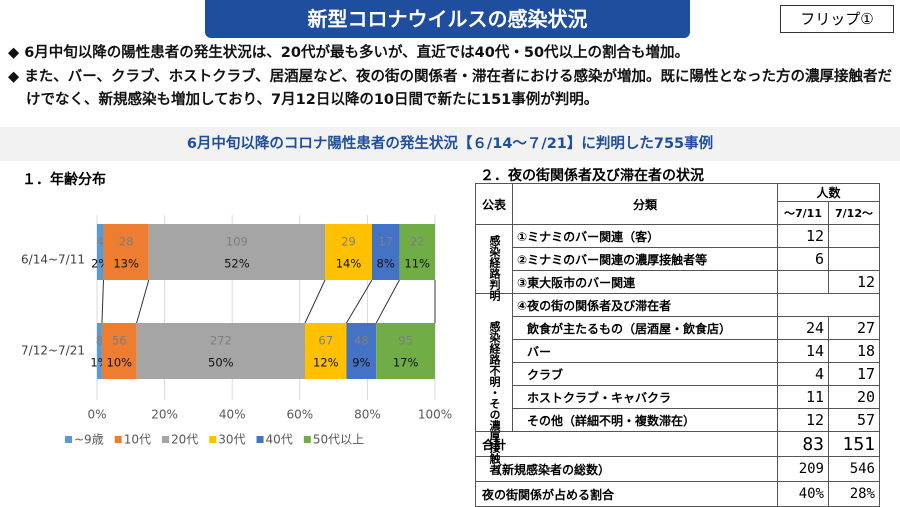  What do you see at coordinates (386, 264) in the screenshot?
I see `percent-label: 8%` at bounding box center [386, 264].